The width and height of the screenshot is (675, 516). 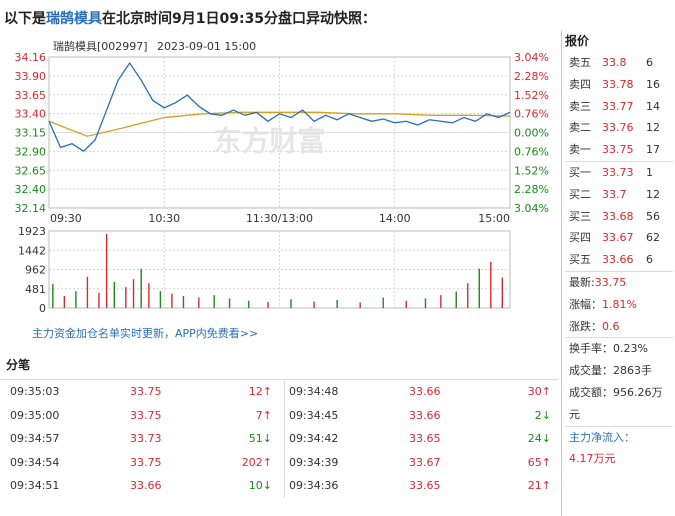 I want to click on sell-order-row: 卖一 33.75 17, so click(x=618, y=150).